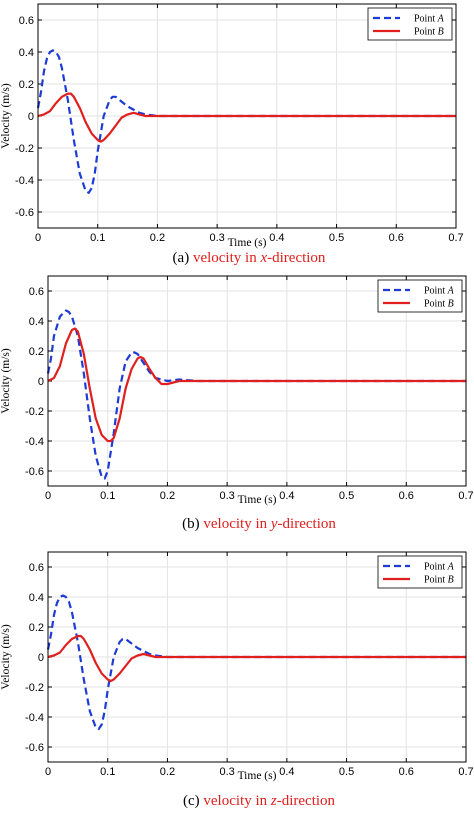 This screenshot has width=474, height=814. Describe the element at coordinates (249, 258) in the screenshot. I see `figure-caption: (a) velocity in x-direction` at that location.